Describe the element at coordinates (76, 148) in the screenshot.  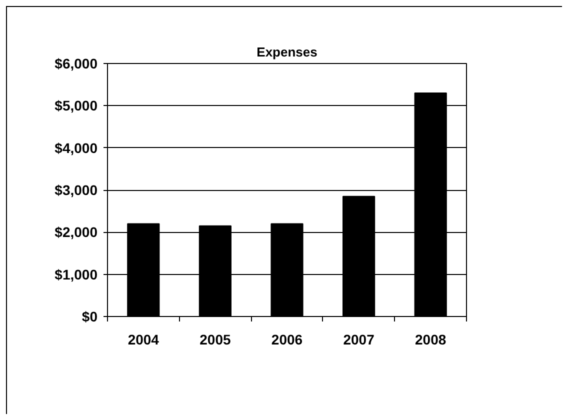
I see `y-tick-label: $4,000` at that location.